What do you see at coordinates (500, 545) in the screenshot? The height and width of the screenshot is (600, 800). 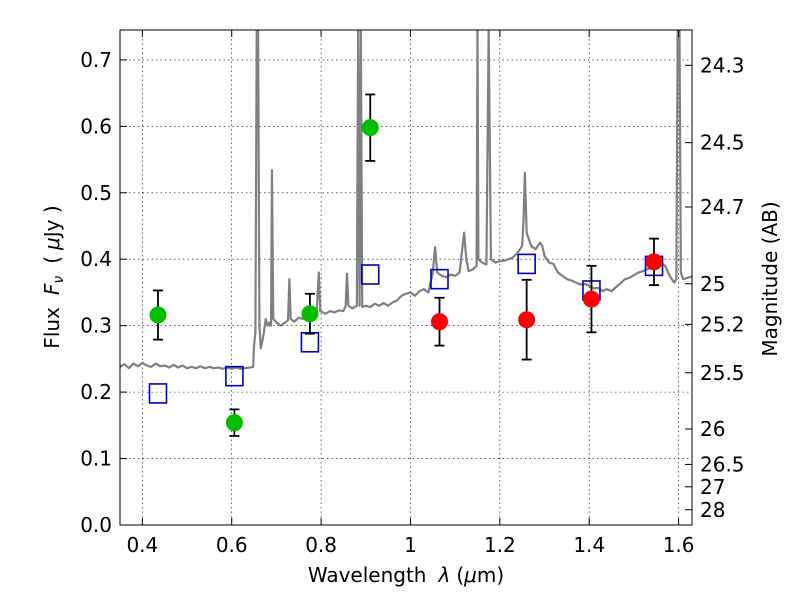 I see `x-tick-label: 1.2` at bounding box center [500, 545].